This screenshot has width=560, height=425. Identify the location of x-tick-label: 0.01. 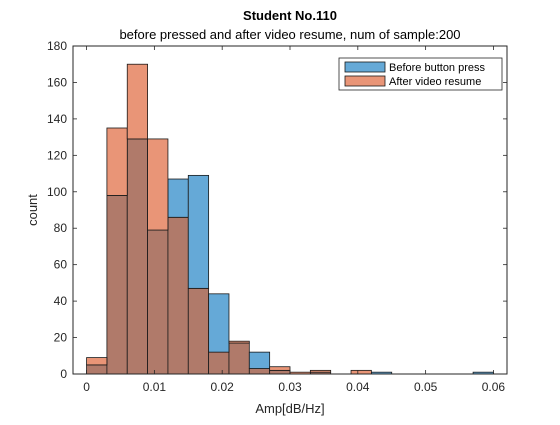
(155, 387).